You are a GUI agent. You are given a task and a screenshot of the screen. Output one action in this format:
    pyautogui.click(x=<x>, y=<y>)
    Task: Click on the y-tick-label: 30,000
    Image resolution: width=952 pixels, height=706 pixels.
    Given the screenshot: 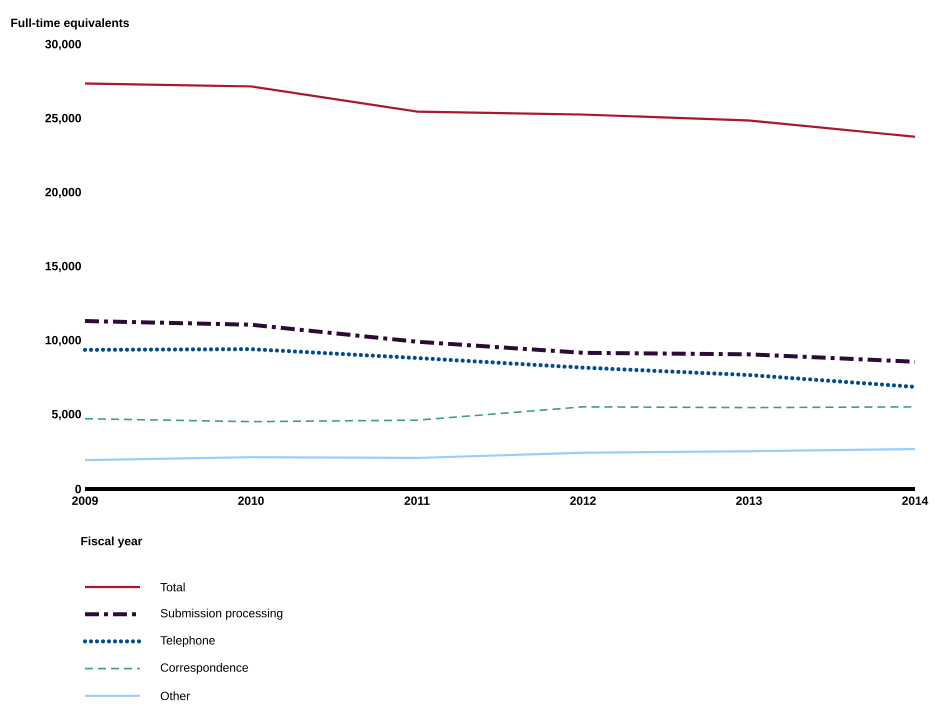 What is the action you would take?
    pyautogui.click(x=63, y=45)
    